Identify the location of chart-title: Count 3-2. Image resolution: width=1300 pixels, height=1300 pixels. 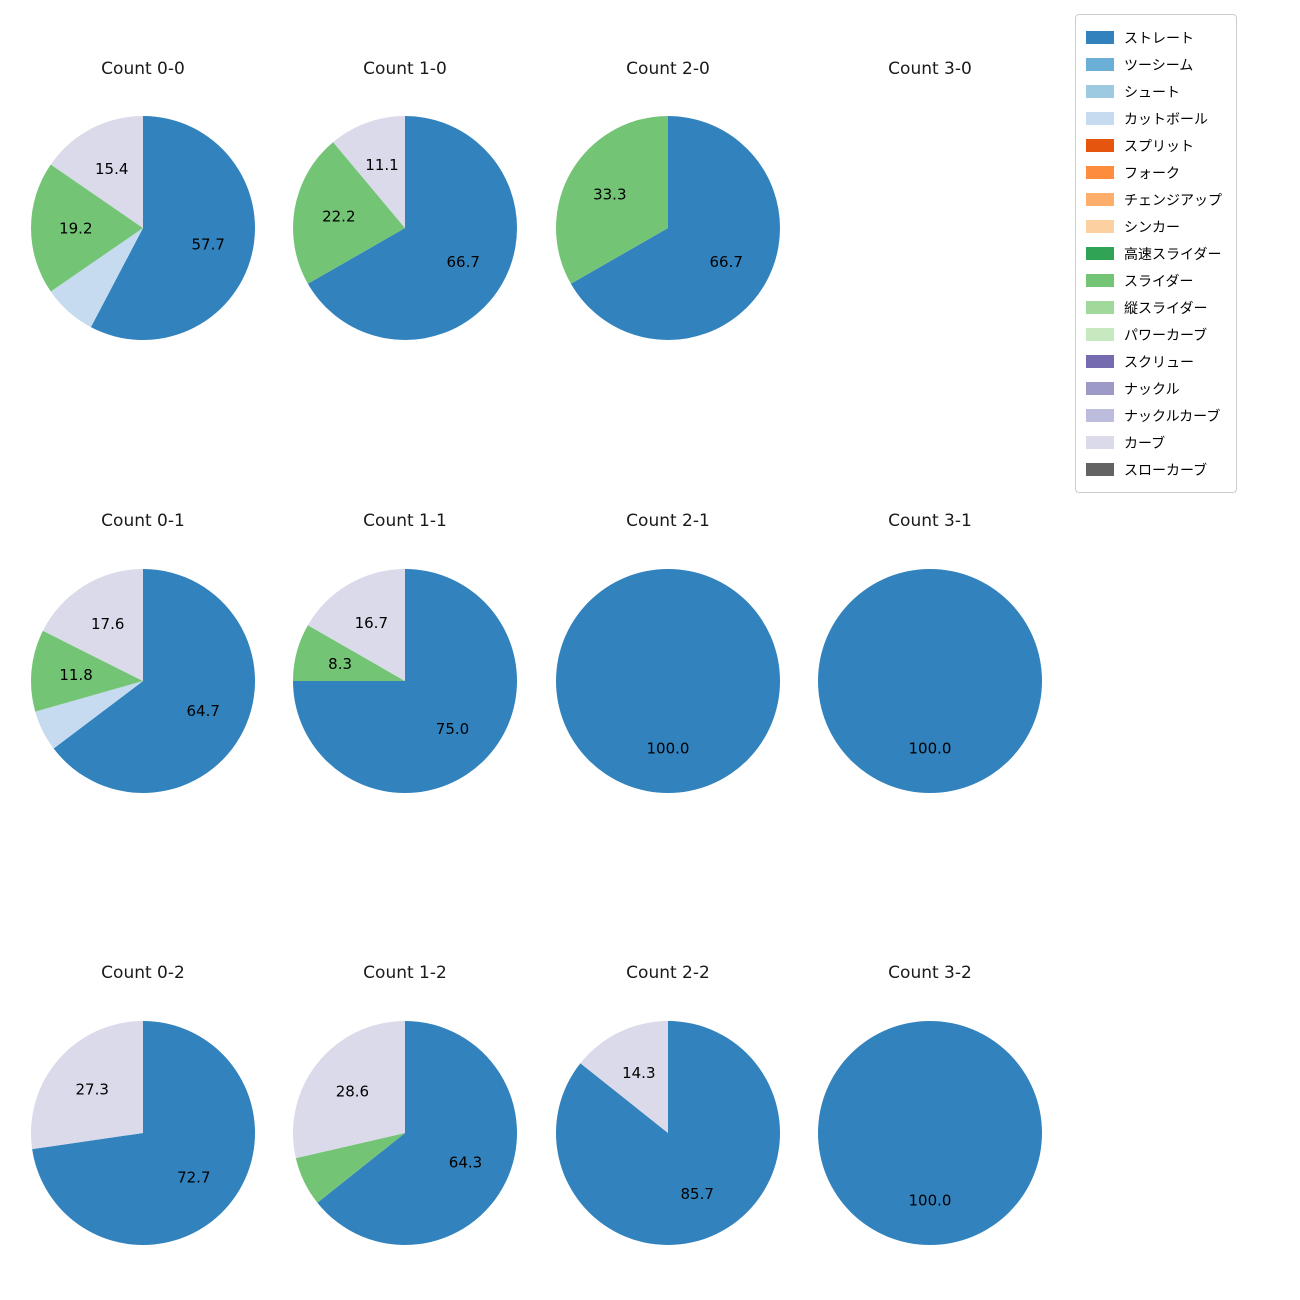
(930, 973).